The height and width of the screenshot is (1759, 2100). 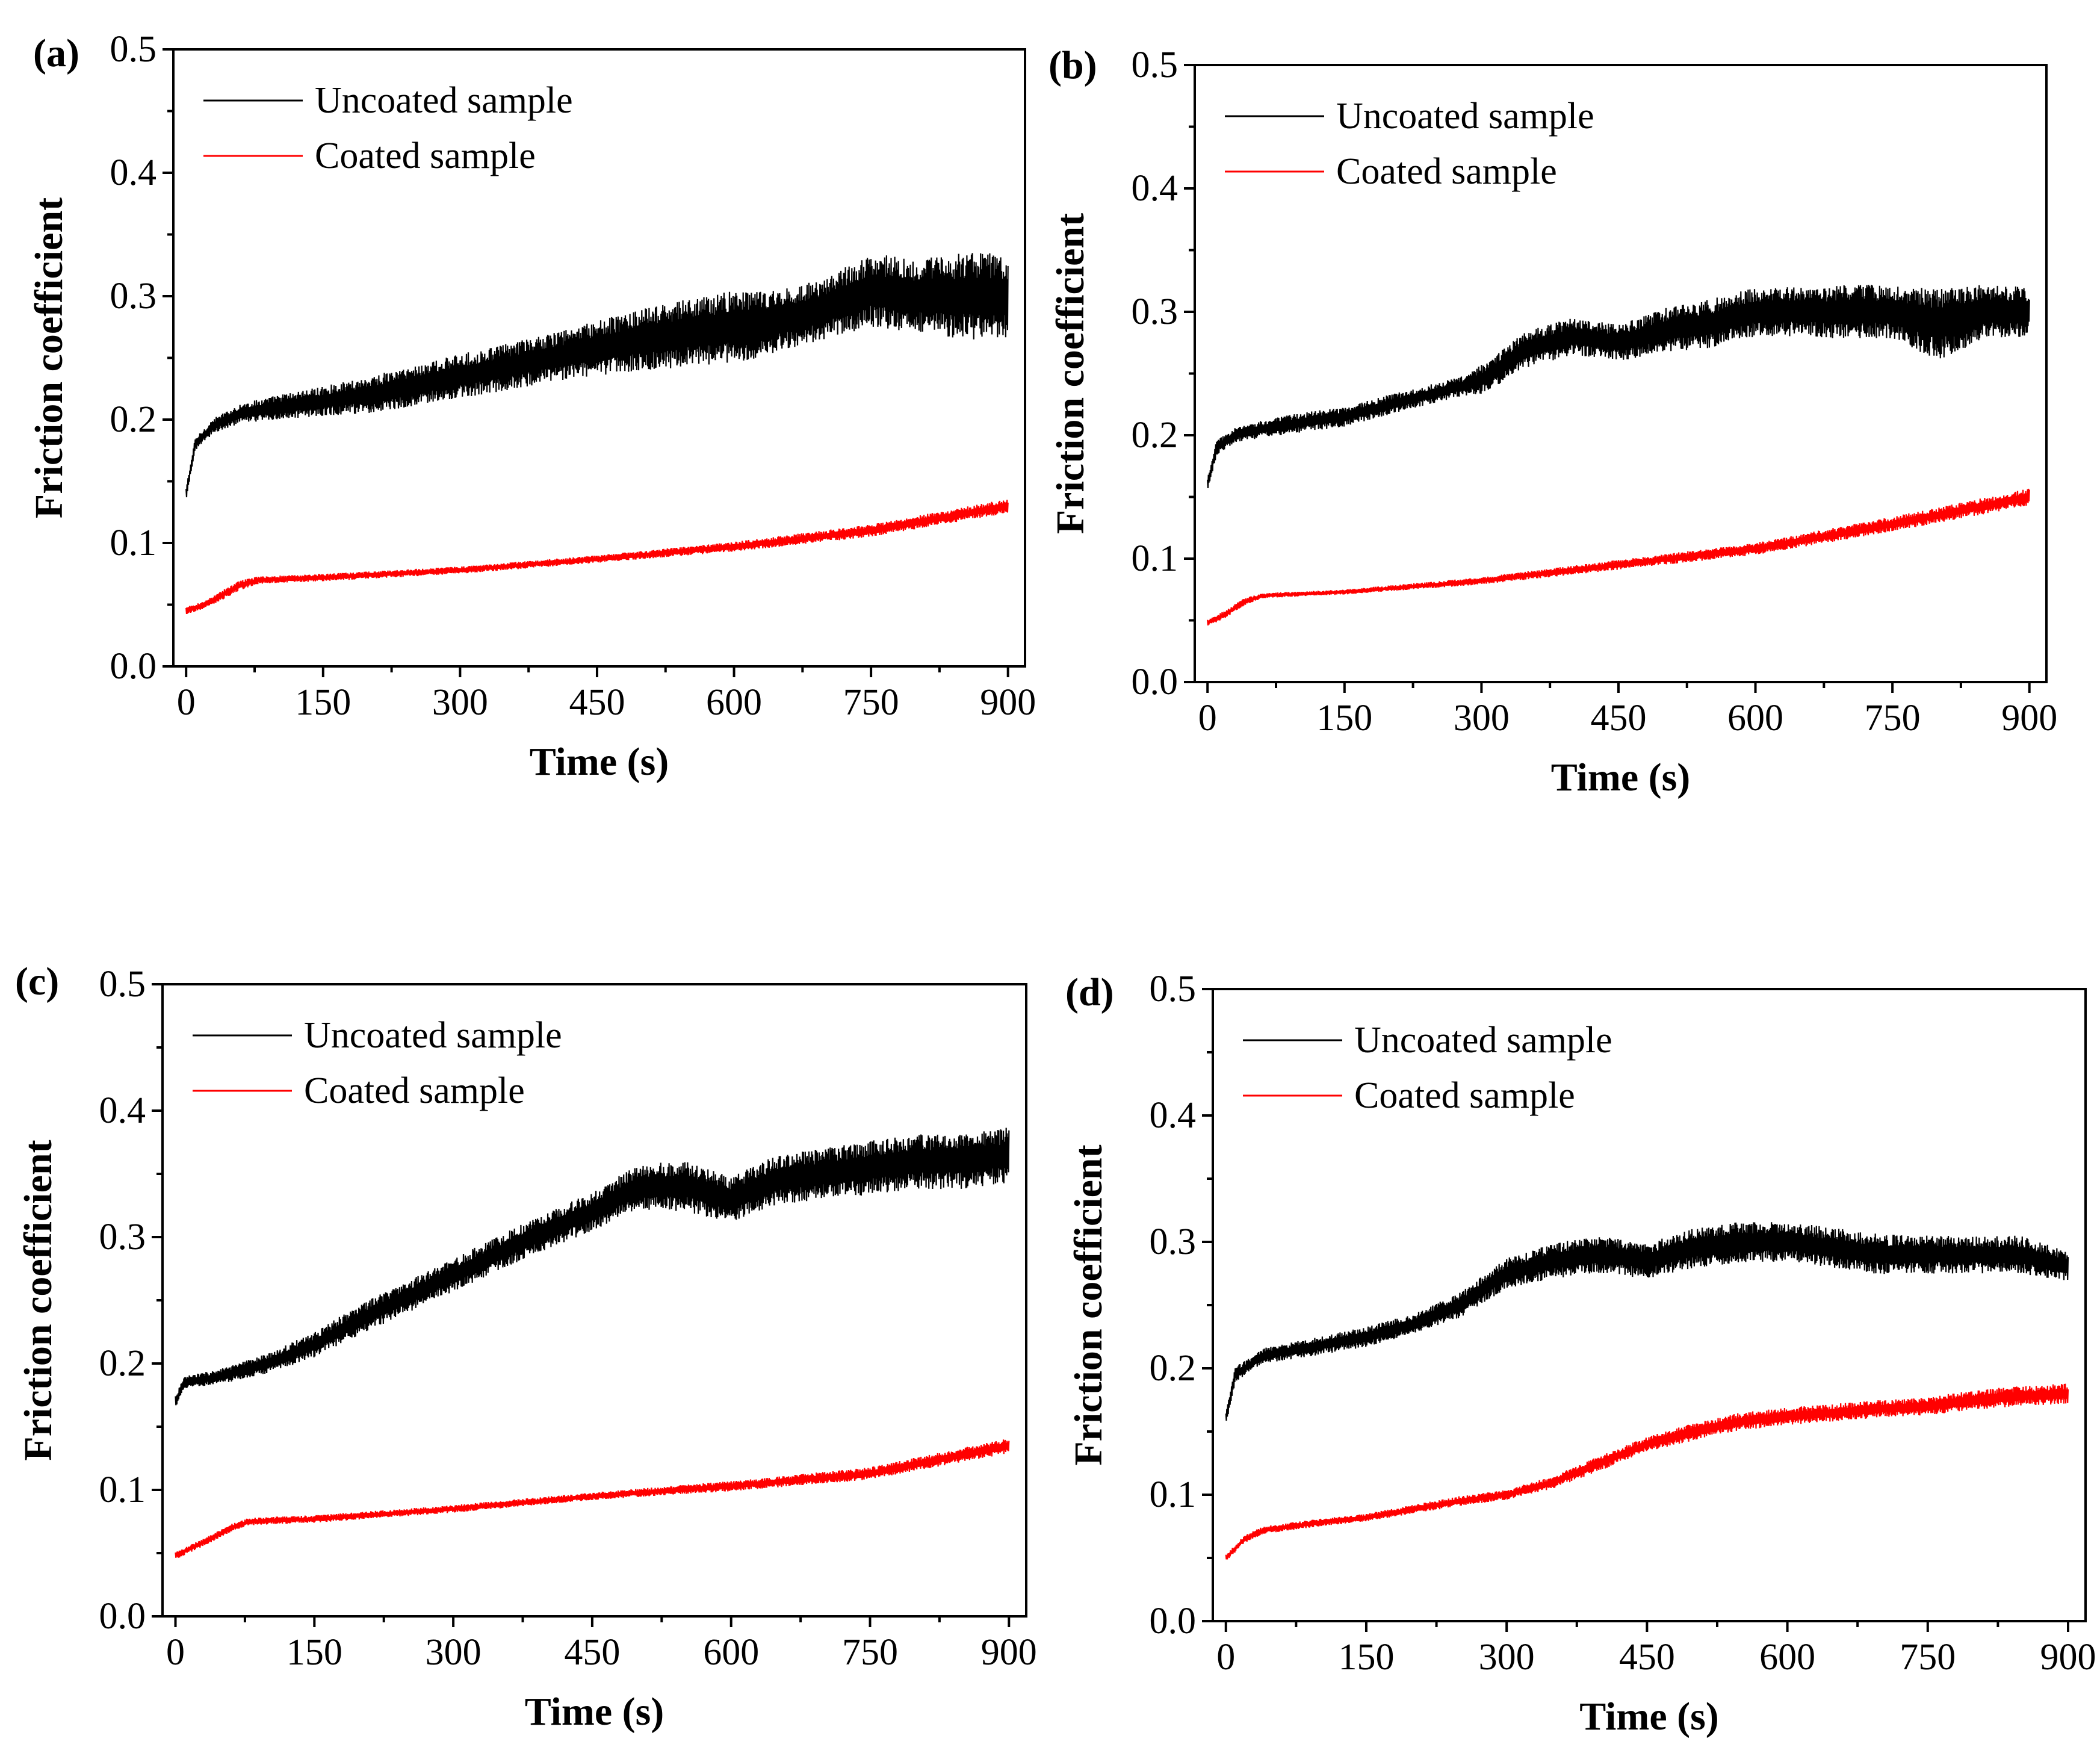 I want to click on panel-label: (c), so click(x=37, y=982).